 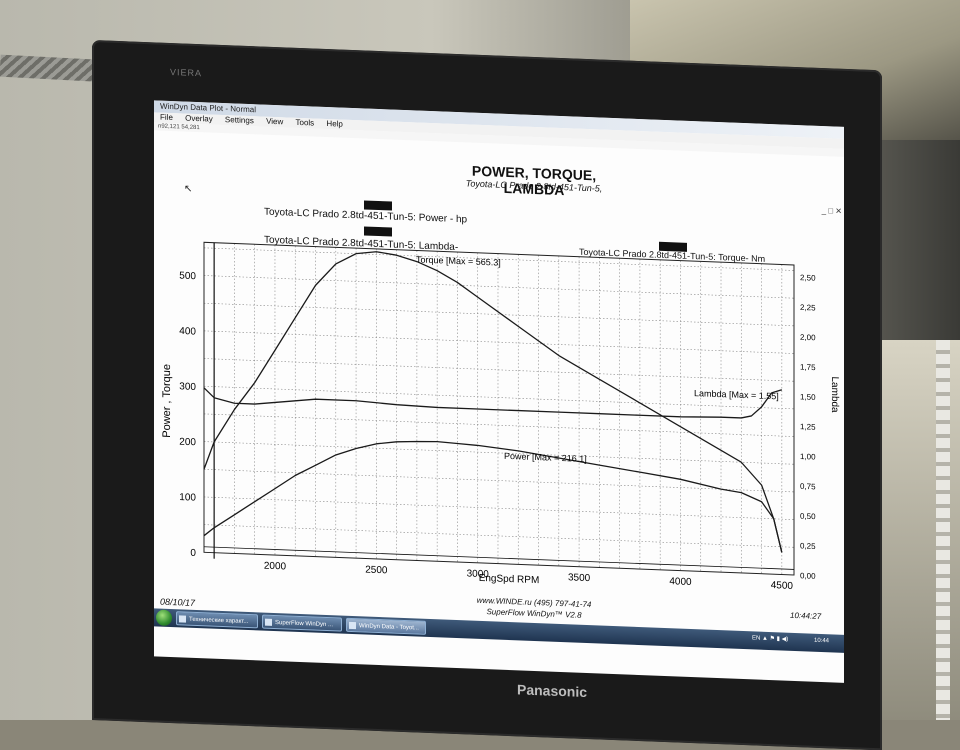 What do you see at coordinates (808, 546) in the screenshot?
I see `y2-tick-label: 0,25` at bounding box center [808, 546].